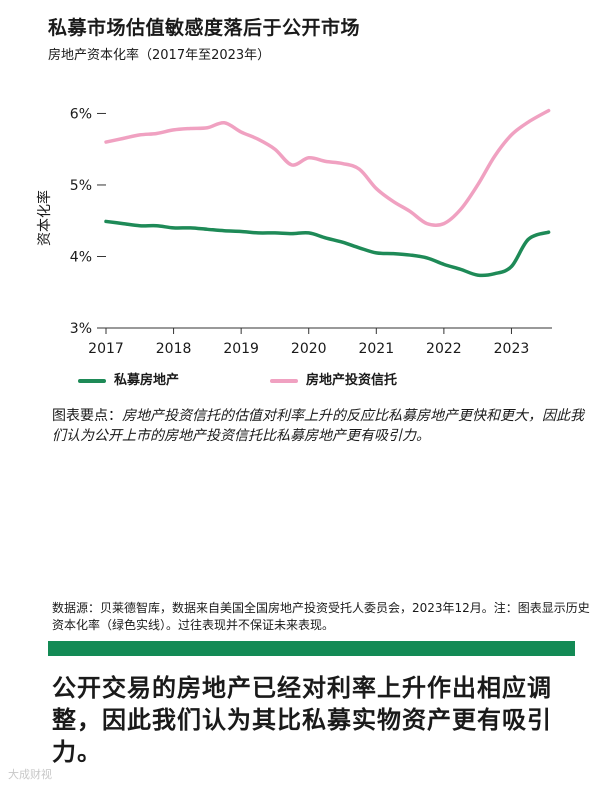 This screenshot has width=600, height=788. Describe the element at coordinates (444, 349) in the screenshot. I see `x-tick-label: 2022` at that location.